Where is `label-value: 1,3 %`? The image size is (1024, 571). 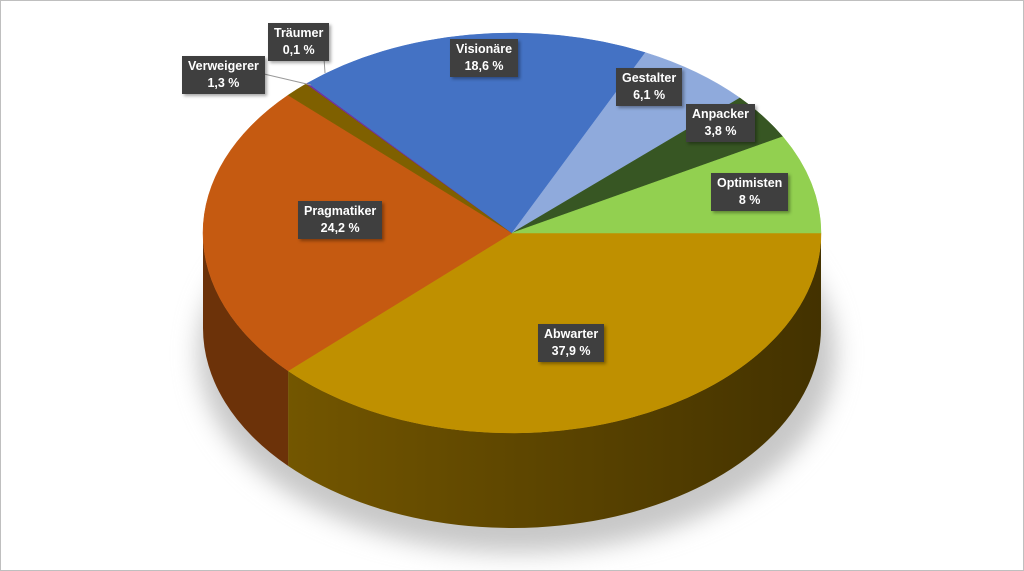
label-value: 1,3 % is located at coordinates (223, 83).